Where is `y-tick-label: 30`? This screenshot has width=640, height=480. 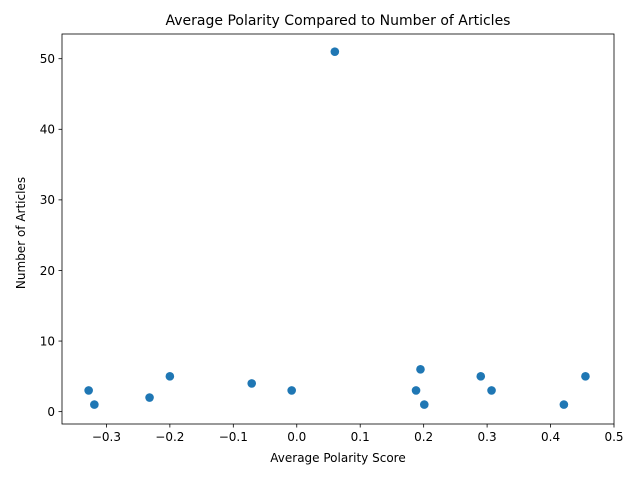
y-tick-label: 30 is located at coordinates (47, 200).